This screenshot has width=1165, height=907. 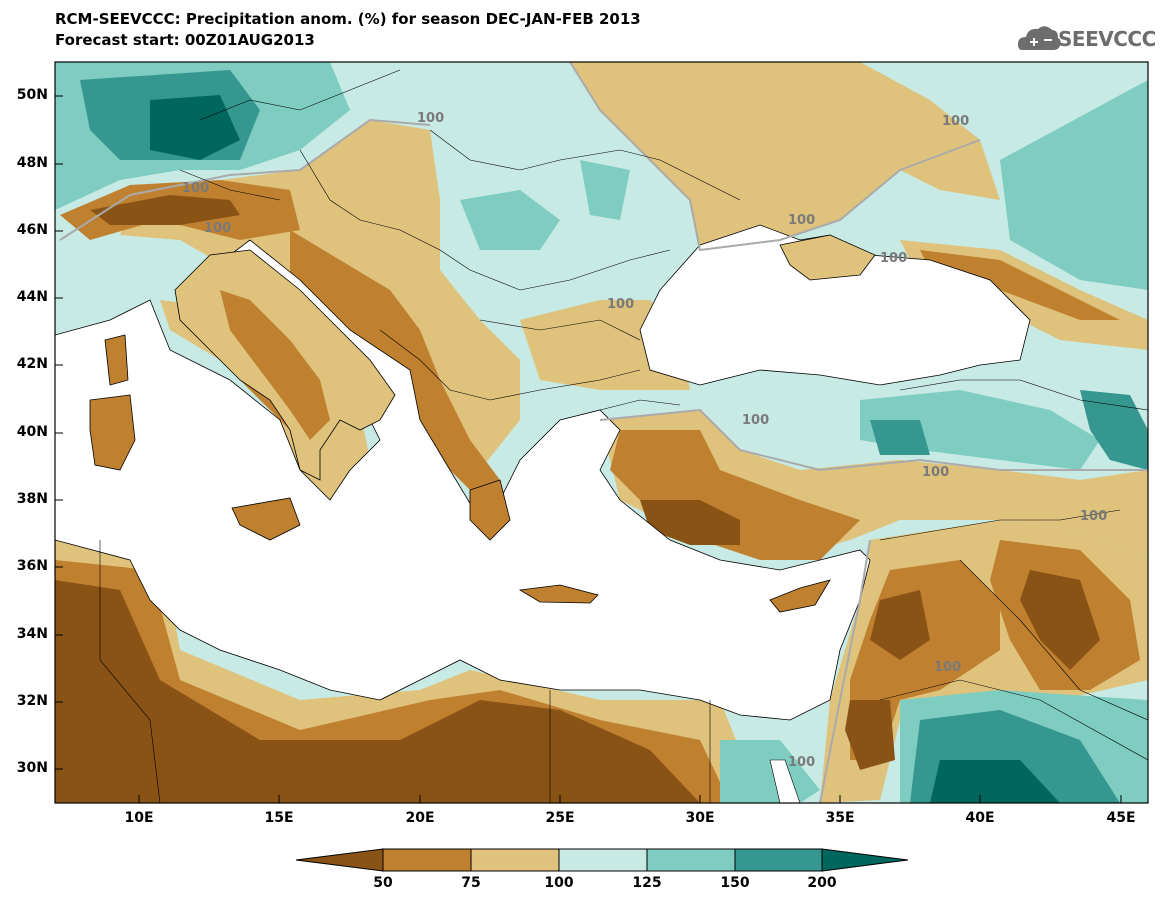 What do you see at coordinates (560, 818) in the screenshot?
I see `lon-label: 25E` at bounding box center [560, 818].